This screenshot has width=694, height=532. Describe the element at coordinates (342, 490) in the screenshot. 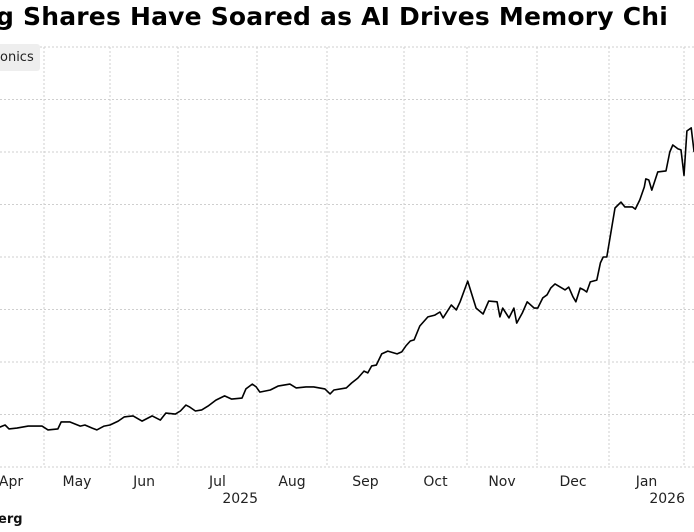

I see `x-axis-labels: Apr May Jun Jul Aug Sep Oct Nov Dec Jan 2025 2026` at that location.